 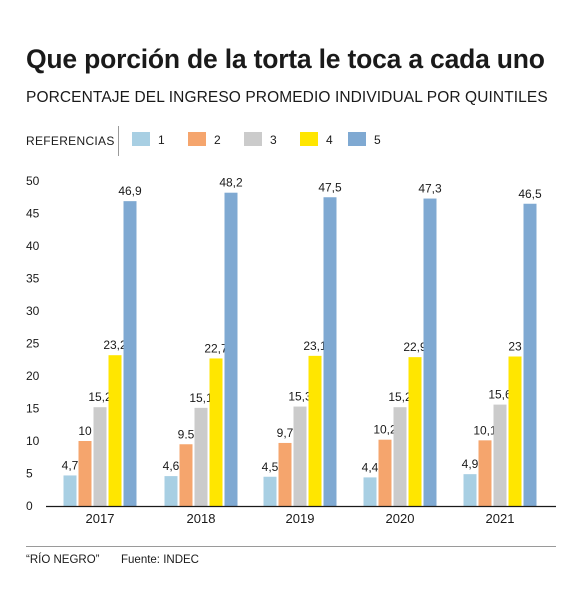 What do you see at coordinates (33, 214) in the screenshot?
I see `y-tick-label: 45` at bounding box center [33, 214].